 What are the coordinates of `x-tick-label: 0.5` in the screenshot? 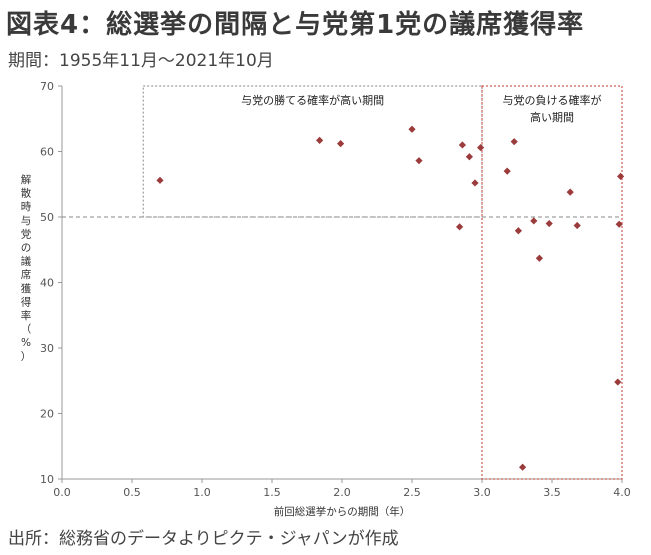 It's located at (132, 492).